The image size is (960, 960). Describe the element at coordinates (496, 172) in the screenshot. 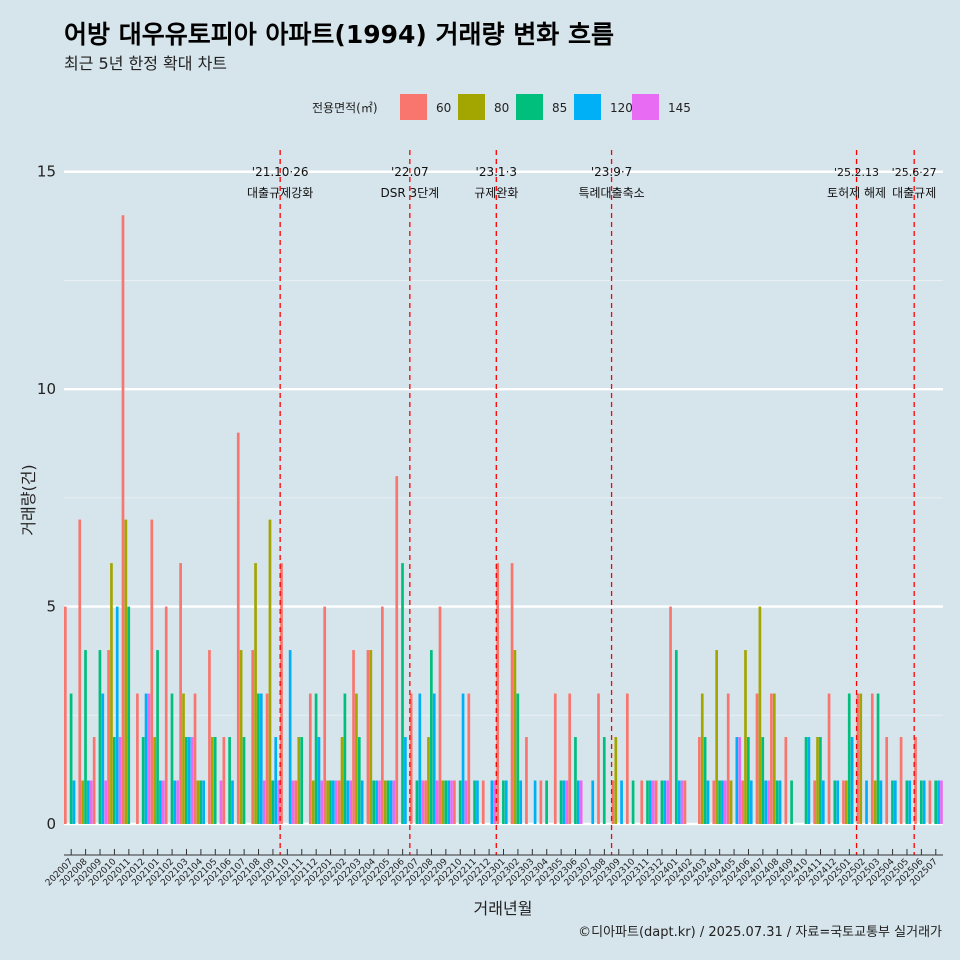

I see `annotation-date: '23.1·3` at that location.